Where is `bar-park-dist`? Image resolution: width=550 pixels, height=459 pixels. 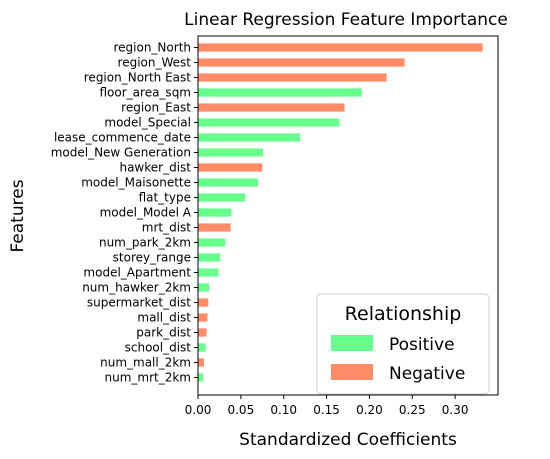
bar-park-dist is located at coordinates (202, 332).